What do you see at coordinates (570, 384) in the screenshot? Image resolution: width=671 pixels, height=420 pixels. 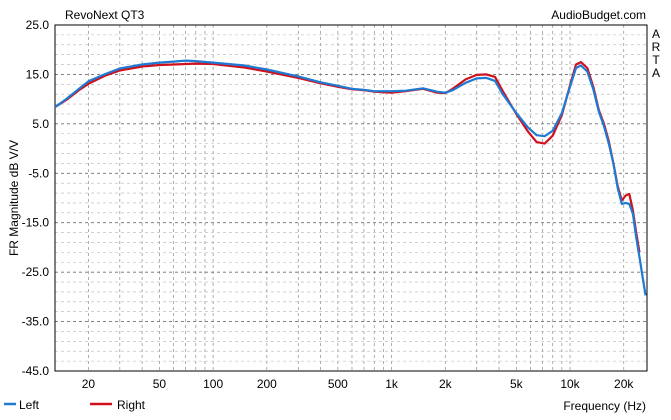 I see `x-tick-label: 10k` at bounding box center [570, 384].